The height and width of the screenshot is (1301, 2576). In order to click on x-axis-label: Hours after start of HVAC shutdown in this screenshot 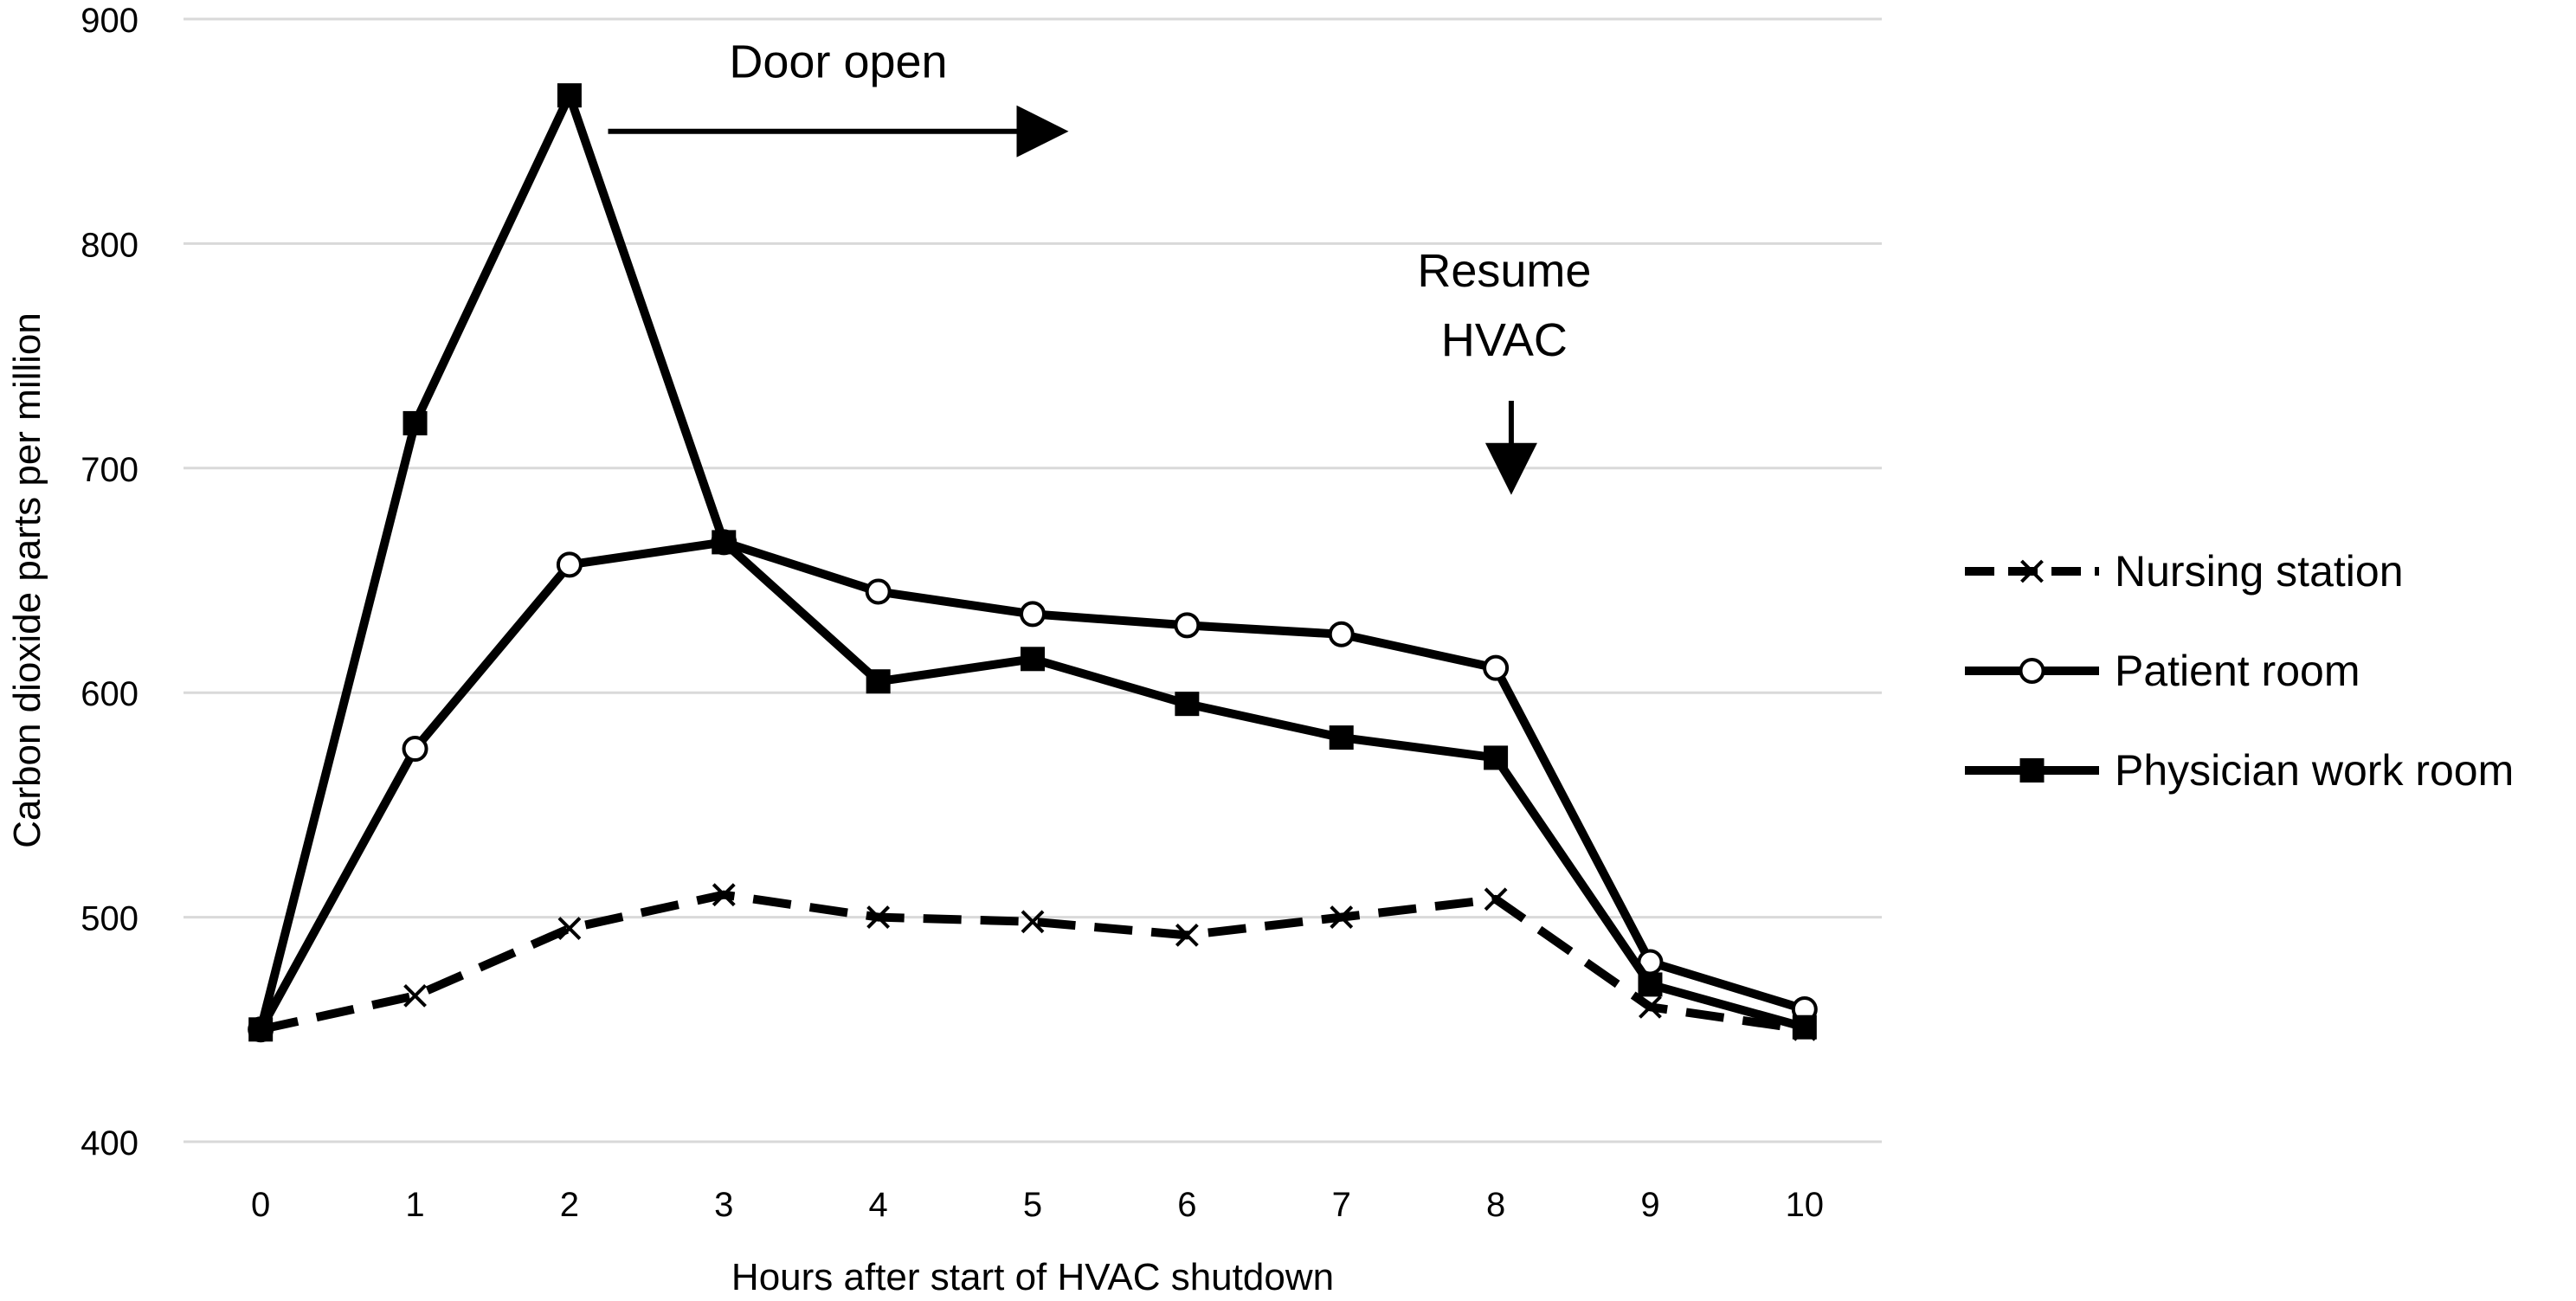, I will do `click(1032, 1277)`.